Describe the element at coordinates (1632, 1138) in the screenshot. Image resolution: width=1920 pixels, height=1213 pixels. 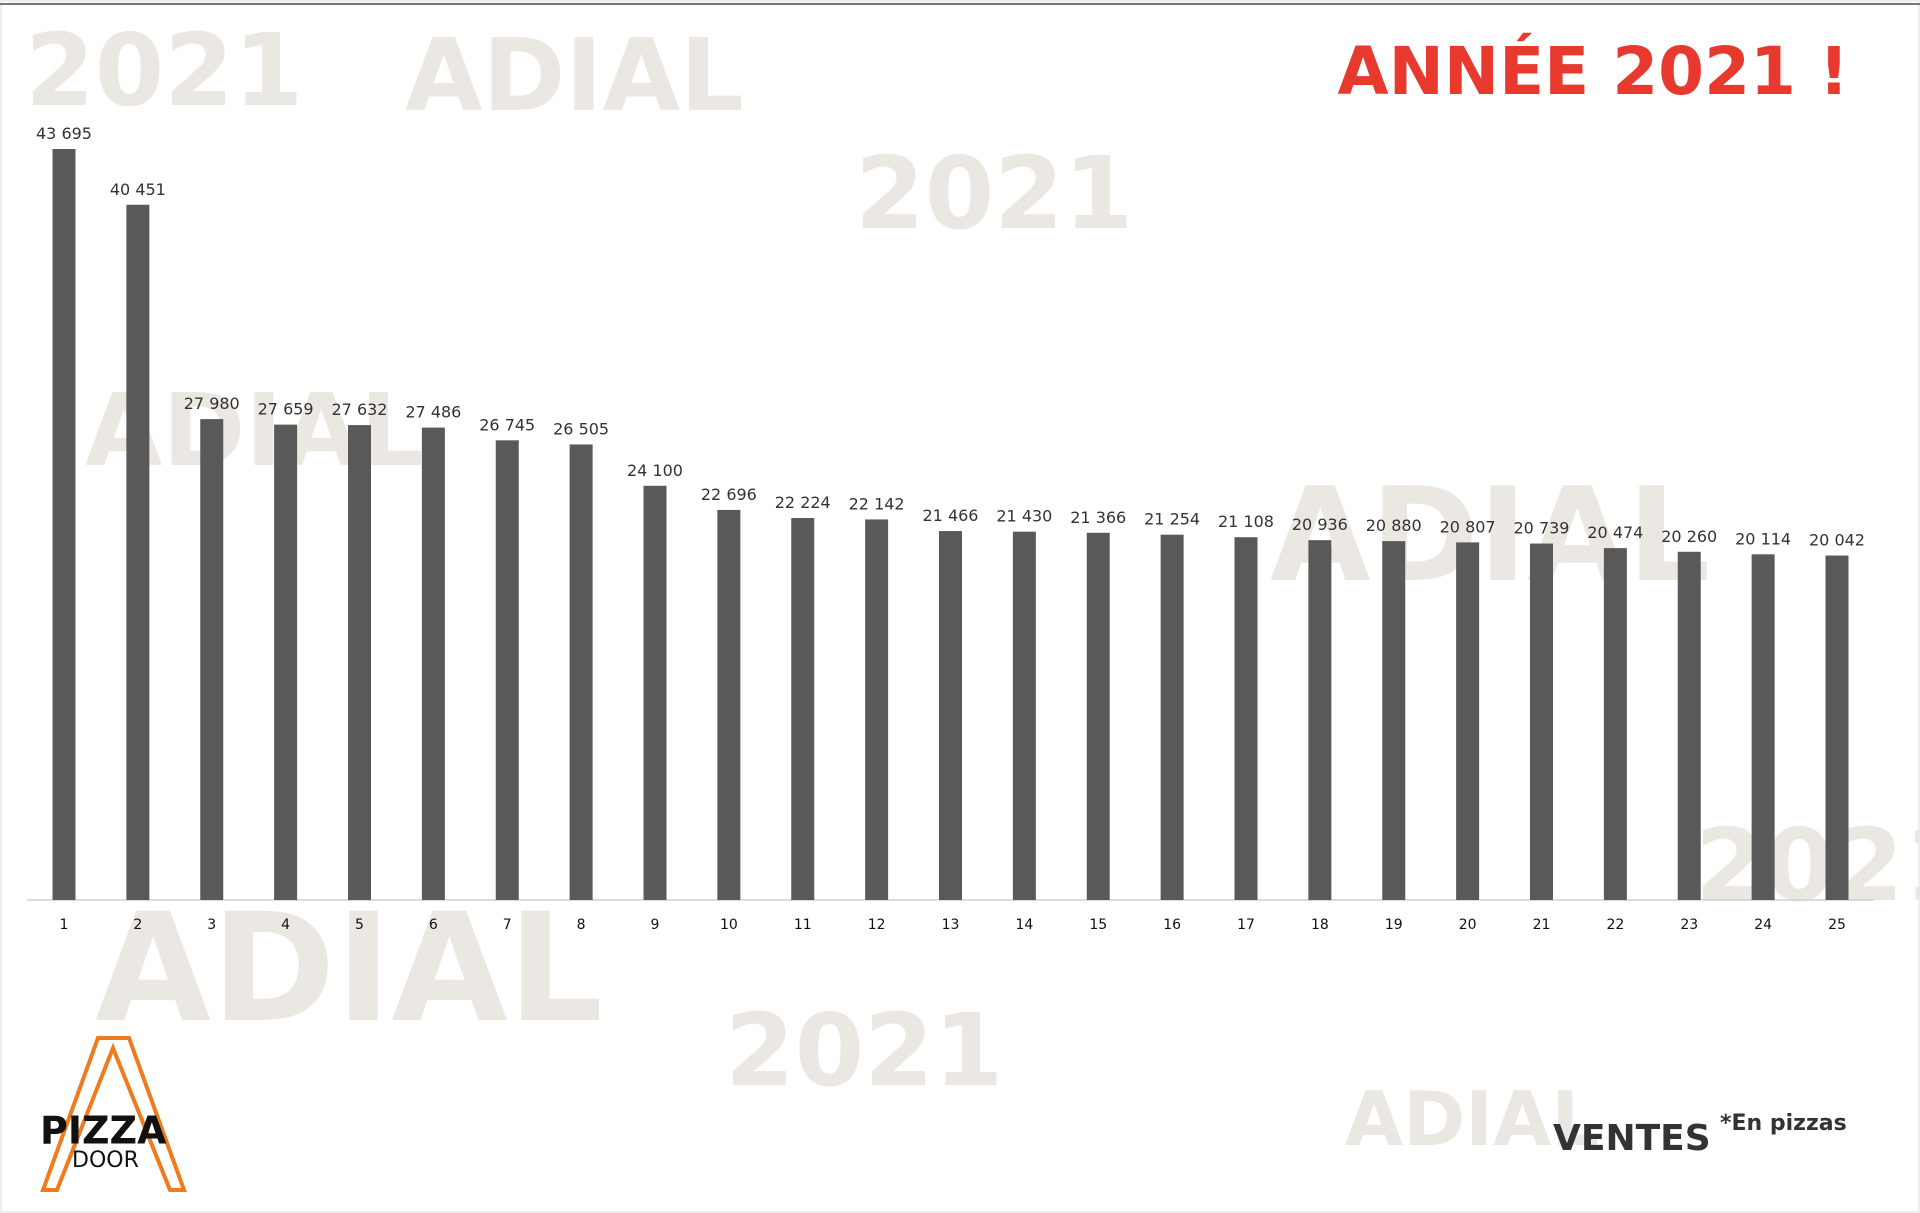
I see `subtitle: VENTES` at that location.